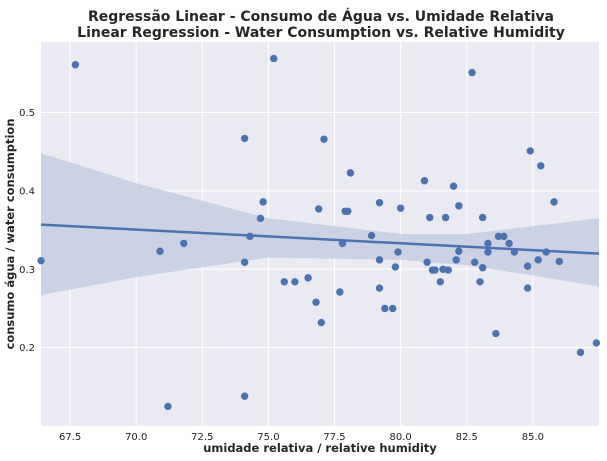  Describe the element at coordinates (401, 437) in the screenshot. I see `x-tick-label: 80.0` at that location.